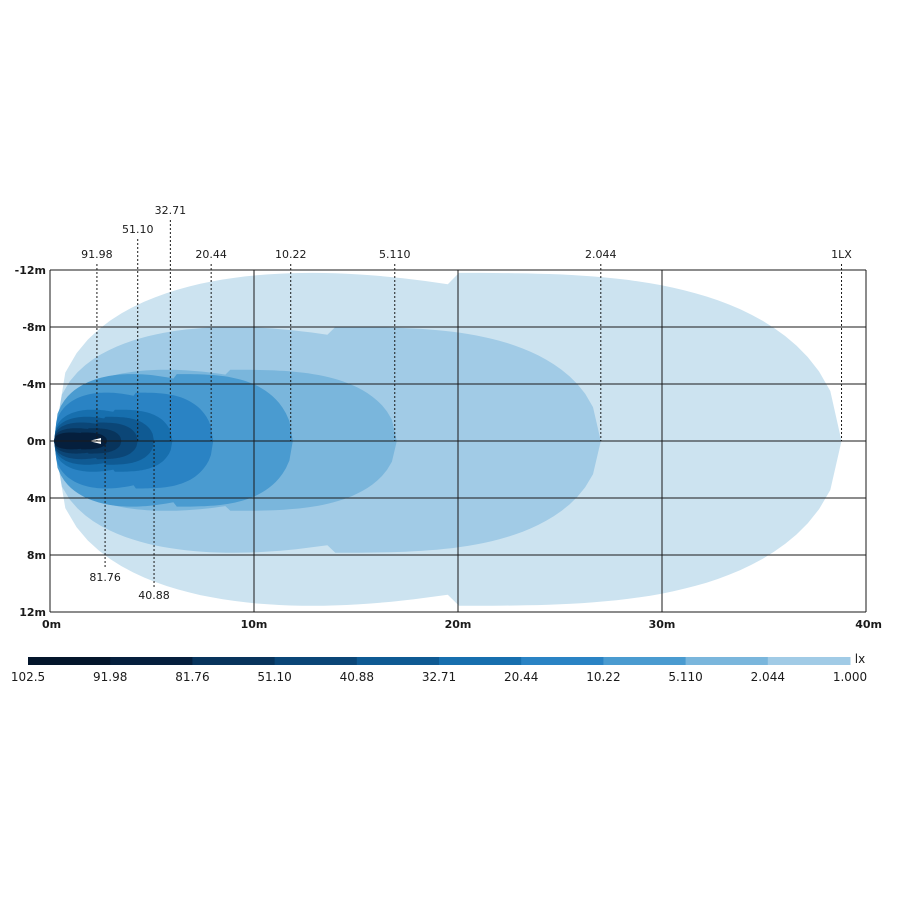 This screenshot has width=900, height=900. I want to click on bottom-label-40-88: 40.88, so click(154, 595).